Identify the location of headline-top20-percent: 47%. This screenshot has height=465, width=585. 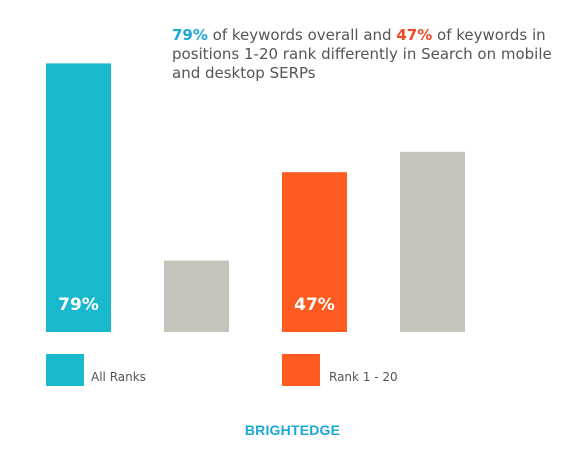
(414, 35).